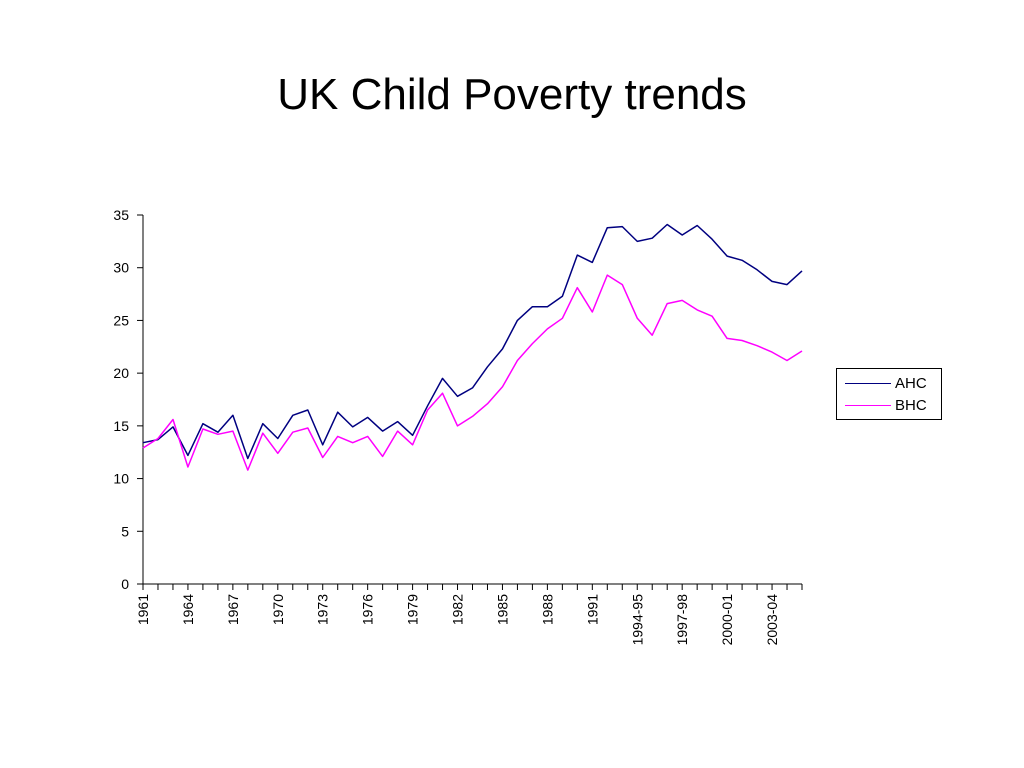 The image size is (1024, 768). What do you see at coordinates (125, 584) in the screenshot?
I see `y-tick-label: 0` at bounding box center [125, 584].